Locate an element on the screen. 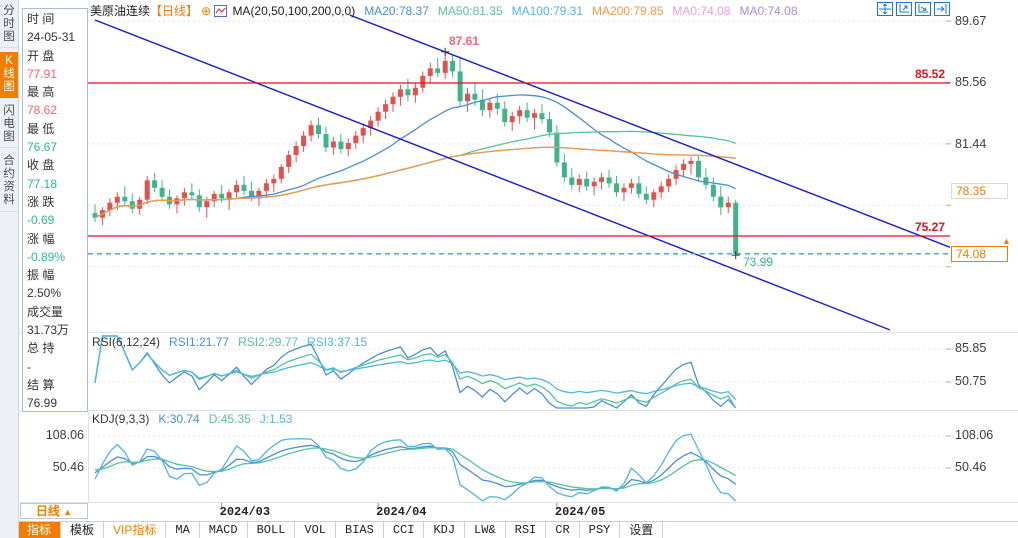 The width and height of the screenshot is (1018, 538). symbol-title: 美原油连续 is located at coordinates (120, 11).